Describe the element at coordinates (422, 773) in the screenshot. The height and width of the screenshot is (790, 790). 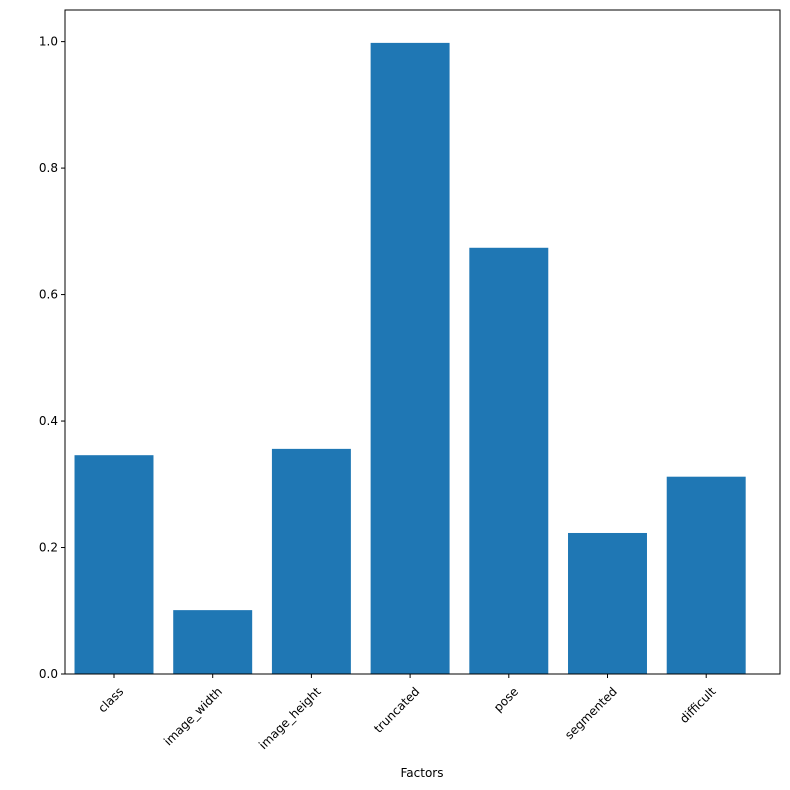
I see `x-axis-label: Factors` at that location.